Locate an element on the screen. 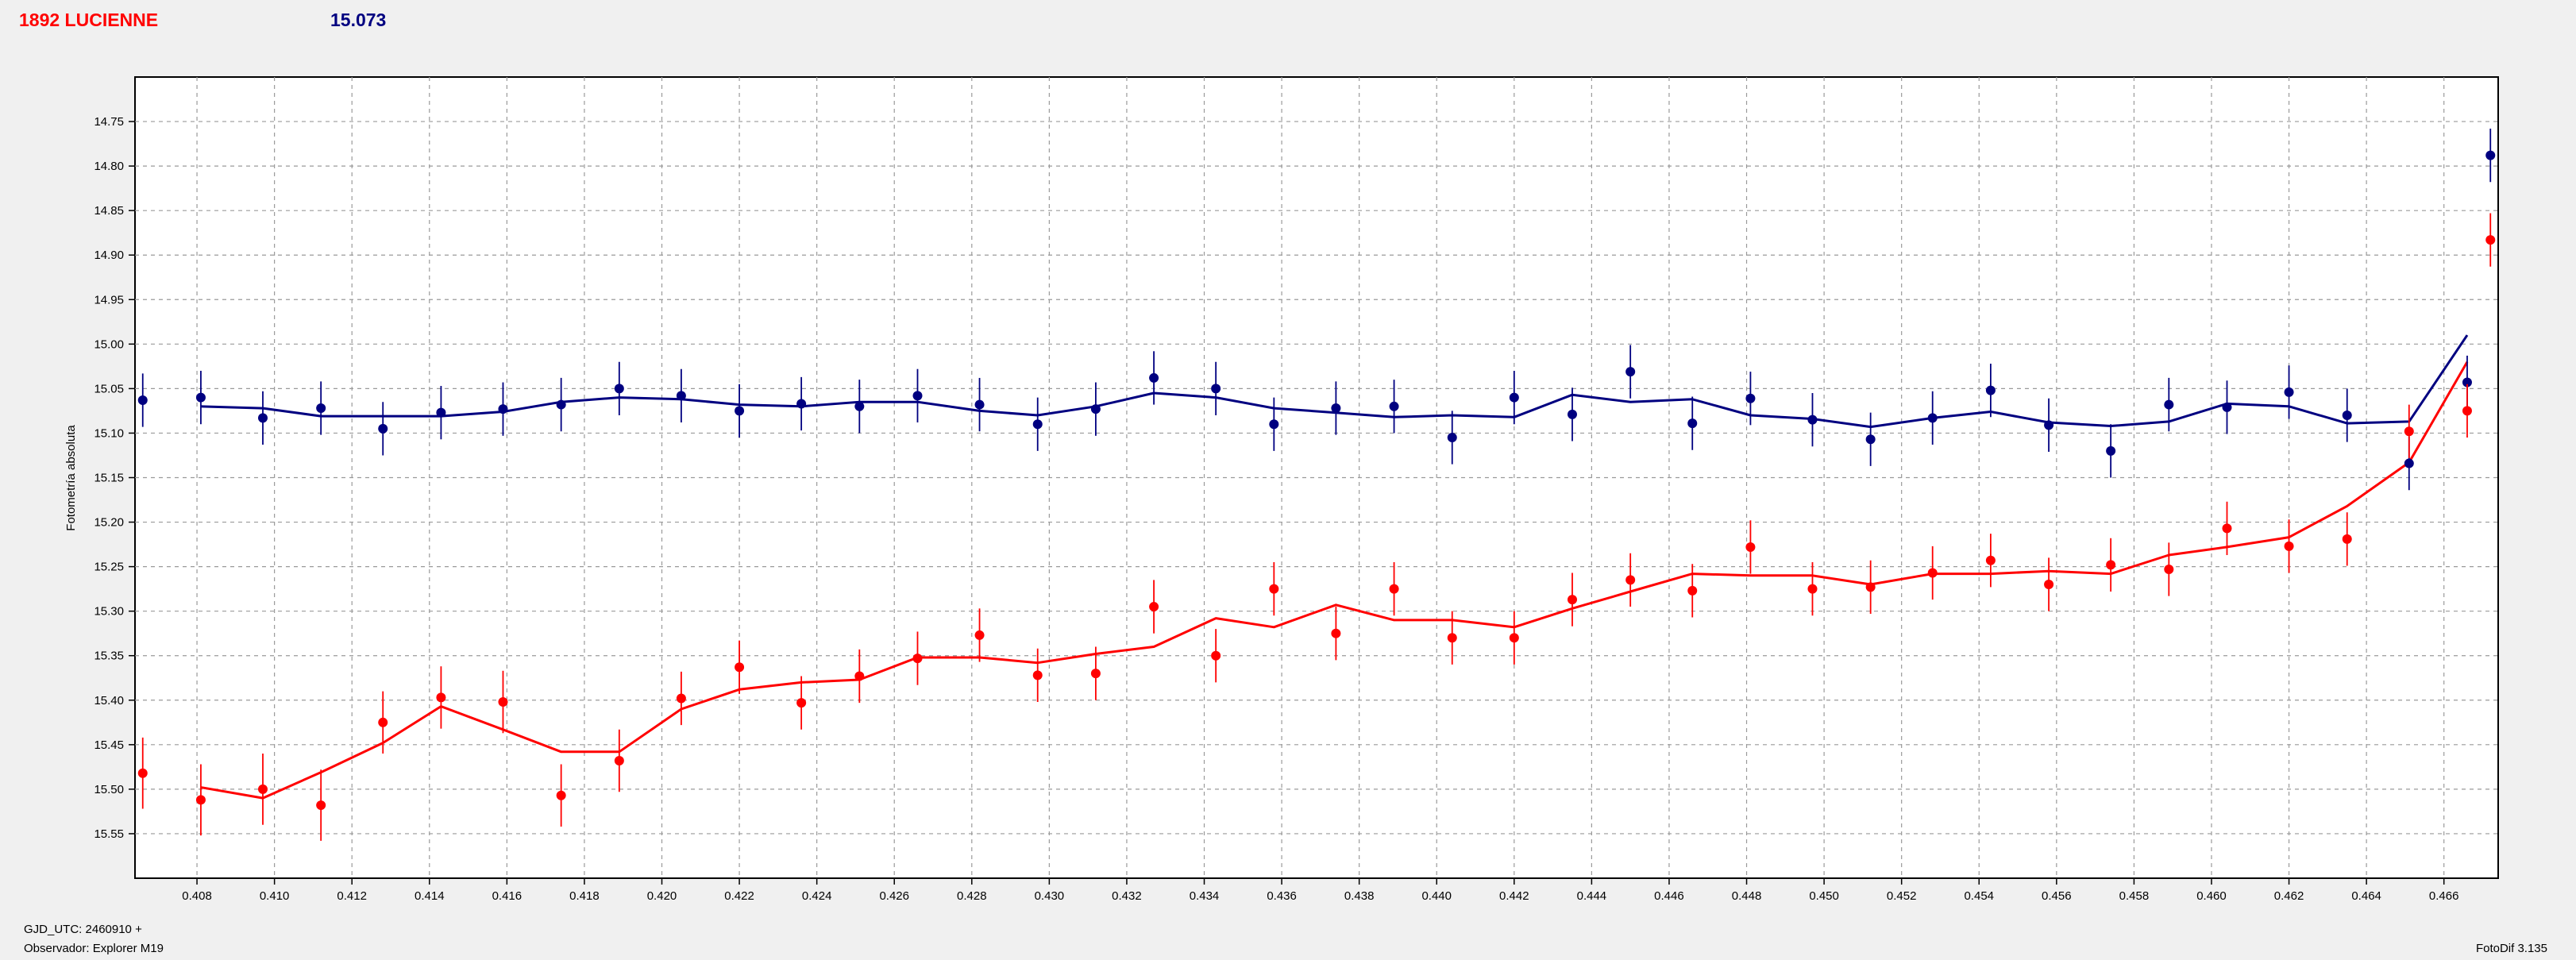  x-tick-label: 0.450 is located at coordinates (1824, 896).